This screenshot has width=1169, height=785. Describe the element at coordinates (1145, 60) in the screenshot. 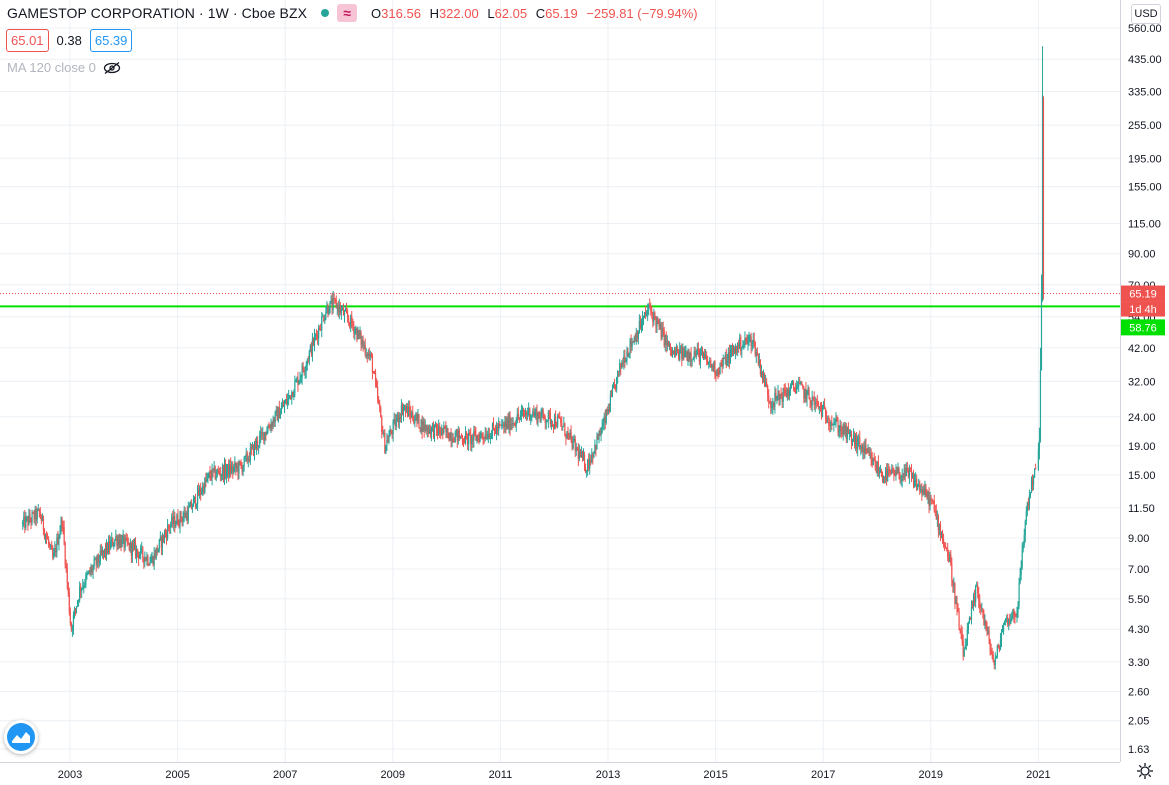

I see `y-tick-label: 435.00` at that location.